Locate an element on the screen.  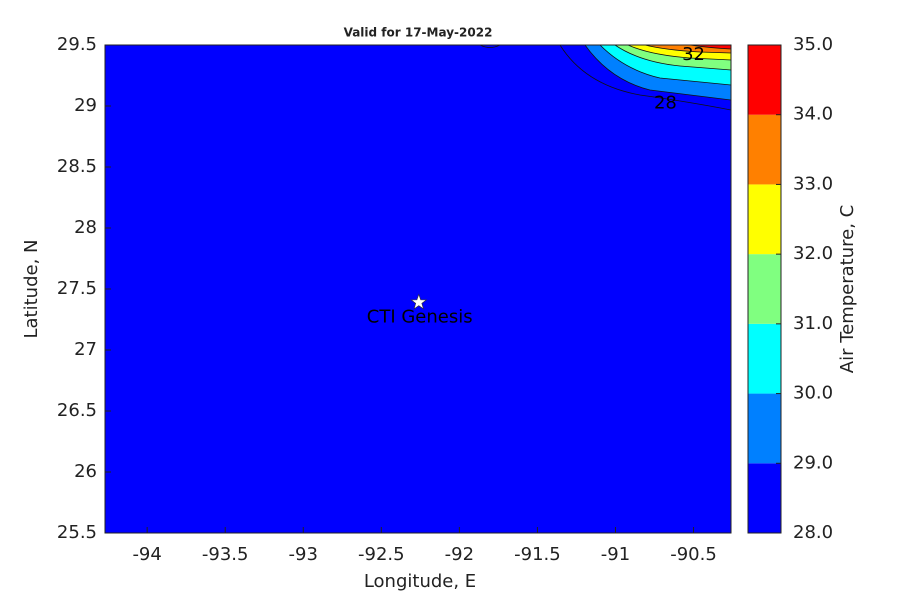
x-tick-label: -92 is located at coordinates (459, 554).